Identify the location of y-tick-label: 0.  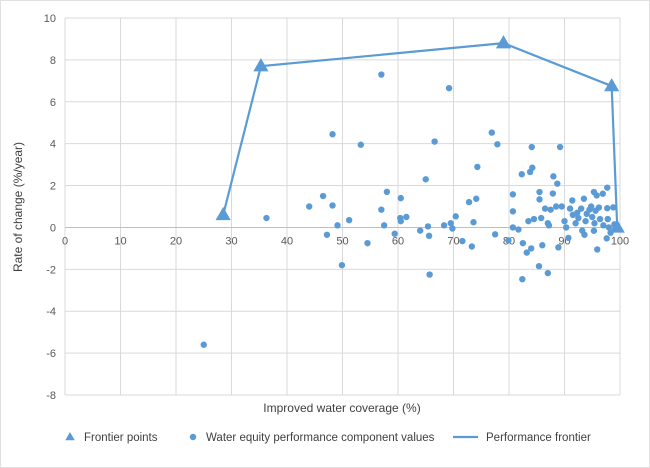
(53, 228).